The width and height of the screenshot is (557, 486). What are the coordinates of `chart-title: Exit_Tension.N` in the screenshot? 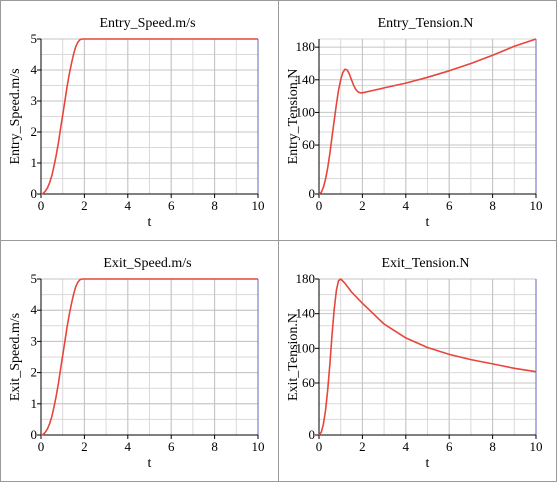 It's located at (425, 263).